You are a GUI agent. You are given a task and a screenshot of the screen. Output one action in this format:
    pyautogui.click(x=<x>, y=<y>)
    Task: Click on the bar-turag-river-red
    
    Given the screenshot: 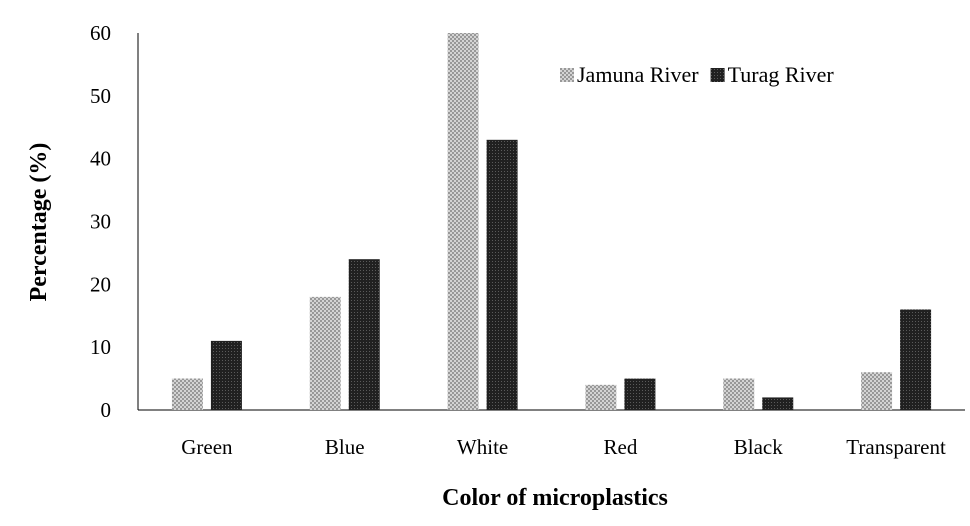 What is the action you would take?
    pyautogui.click(x=640, y=394)
    